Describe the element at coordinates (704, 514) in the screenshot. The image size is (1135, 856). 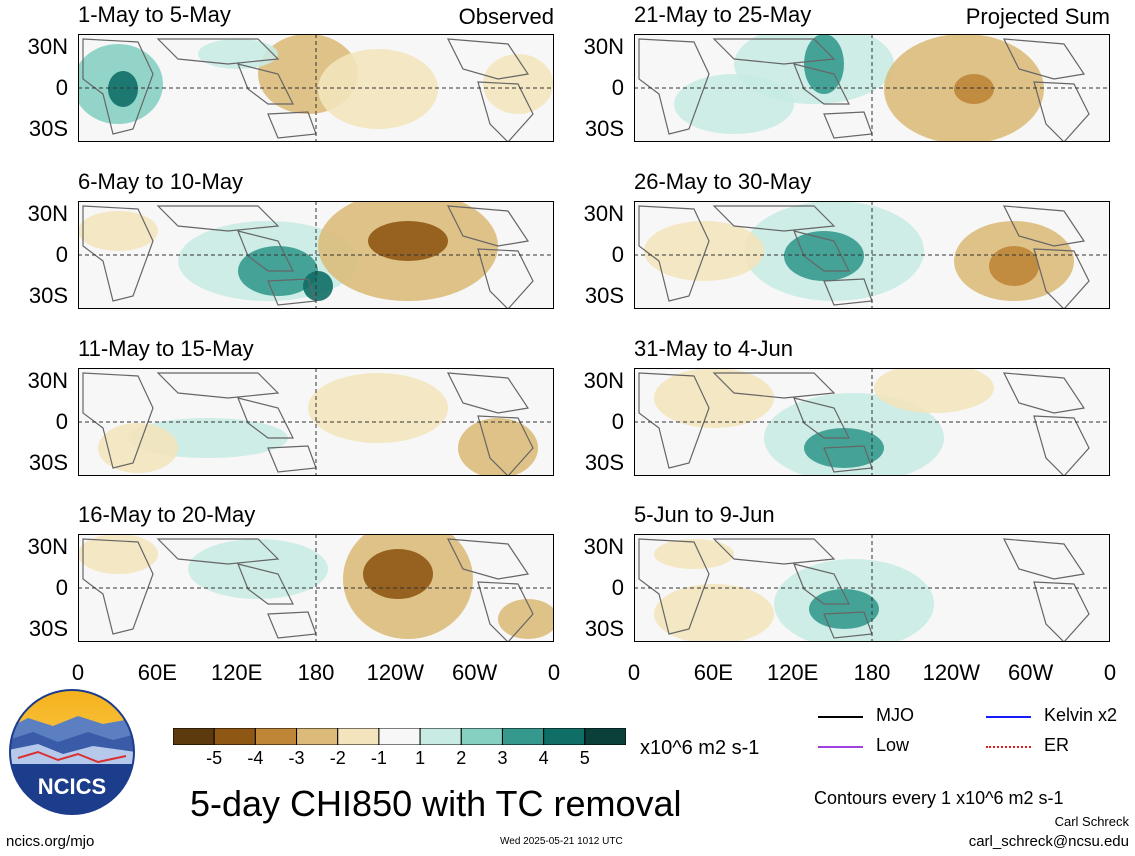
I see `panel-title: 5-Jun to 9-Jun` at that location.